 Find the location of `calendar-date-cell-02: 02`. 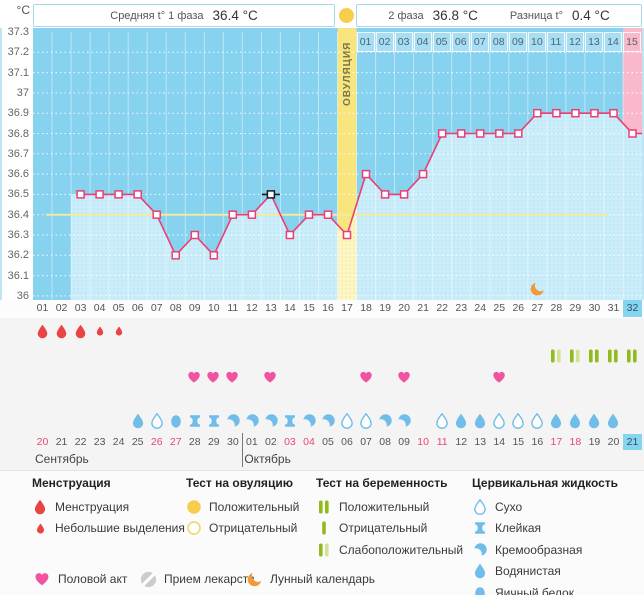

calendar-date-cell-02: 02 is located at coordinates (271, 442).